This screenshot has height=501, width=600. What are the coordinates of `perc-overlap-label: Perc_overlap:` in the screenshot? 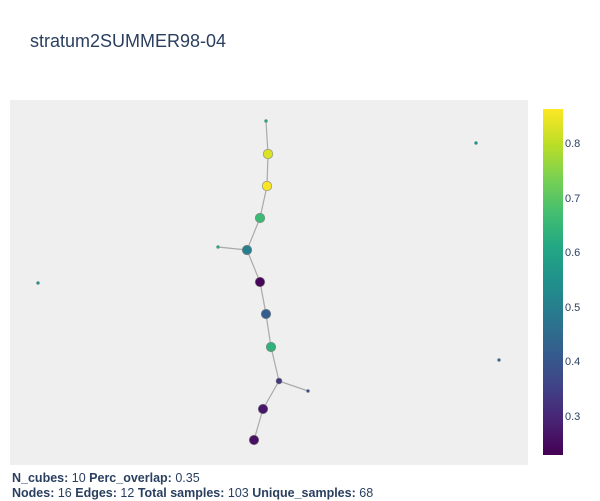 It's located at (130, 478).